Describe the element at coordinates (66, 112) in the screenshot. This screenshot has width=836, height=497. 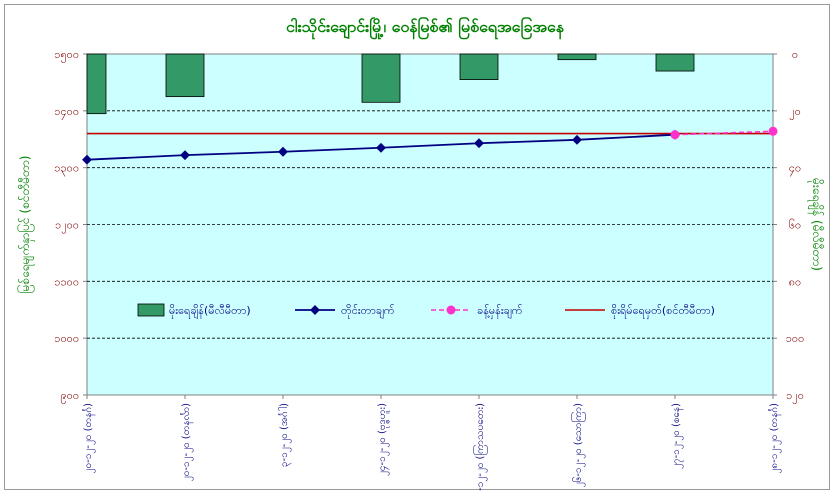
I see `left-tick-label: ၁၄၀၀` at that location.